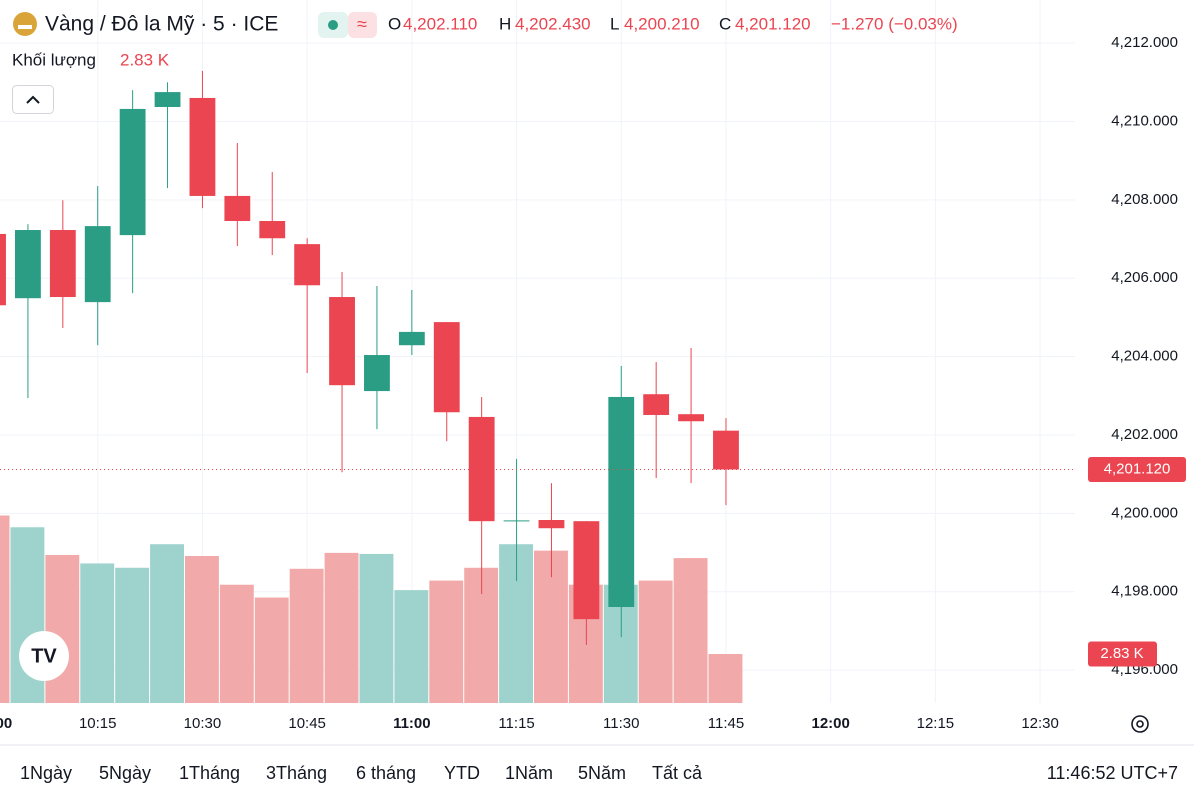  What do you see at coordinates (529, 773) in the screenshot?
I see `range-button: 1Năm` at bounding box center [529, 773].